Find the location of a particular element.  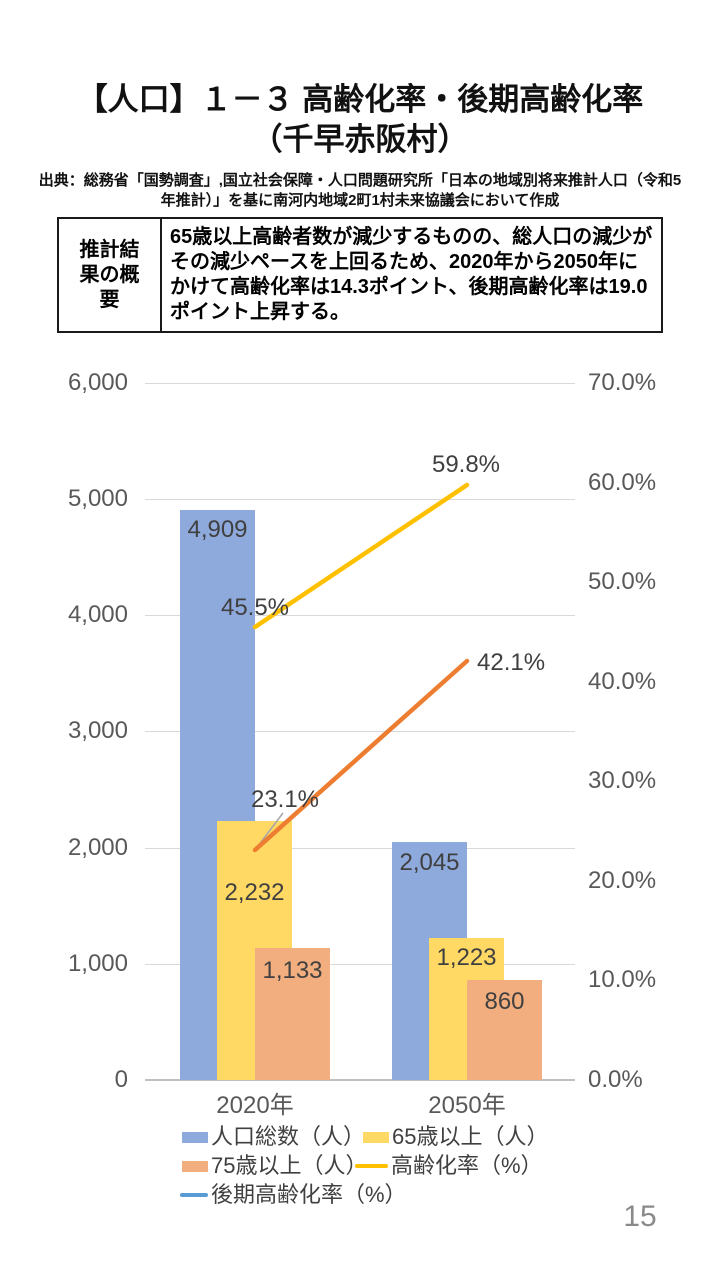

left-axis-tick: 0 is located at coordinates (121, 1079).